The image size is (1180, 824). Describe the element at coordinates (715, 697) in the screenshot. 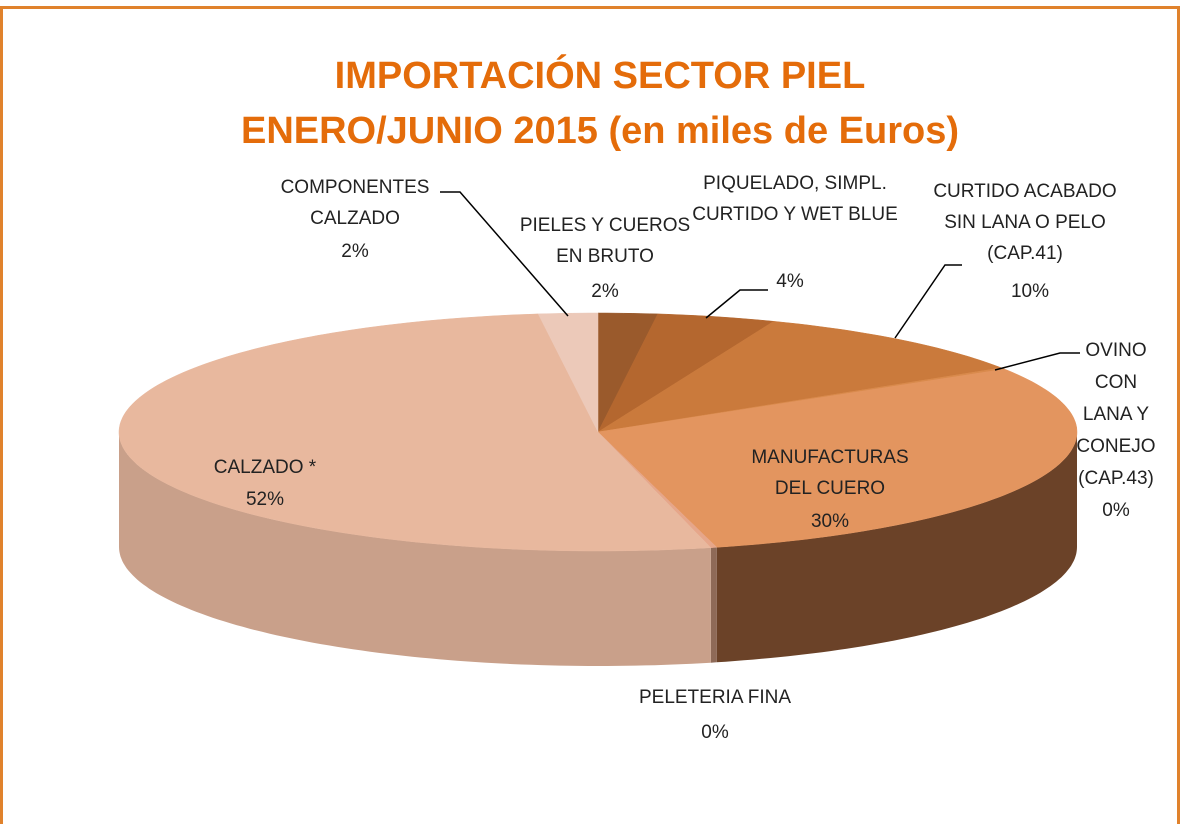

I see `slice-label: PELETERIA FINA` at that location.